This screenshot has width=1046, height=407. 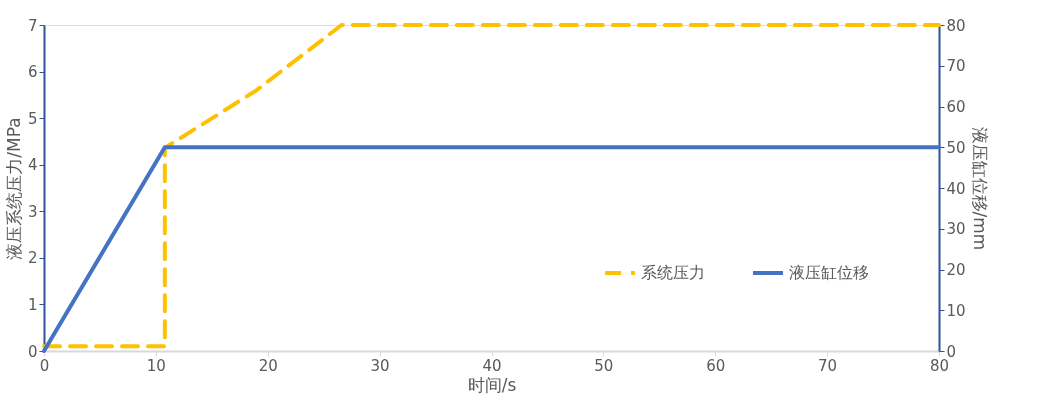 I want to click on x-tick-label: 60, so click(x=716, y=365).